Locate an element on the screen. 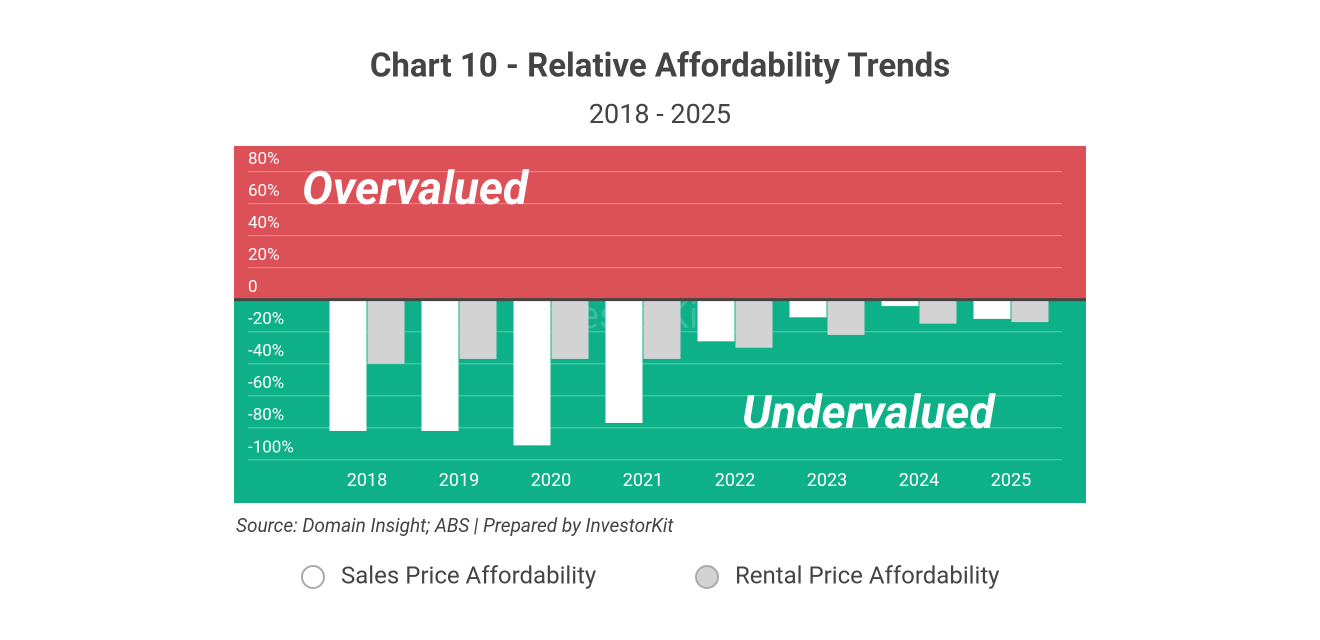  chart-subtitle: 2018 - 2025 is located at coordinates (660, 114).